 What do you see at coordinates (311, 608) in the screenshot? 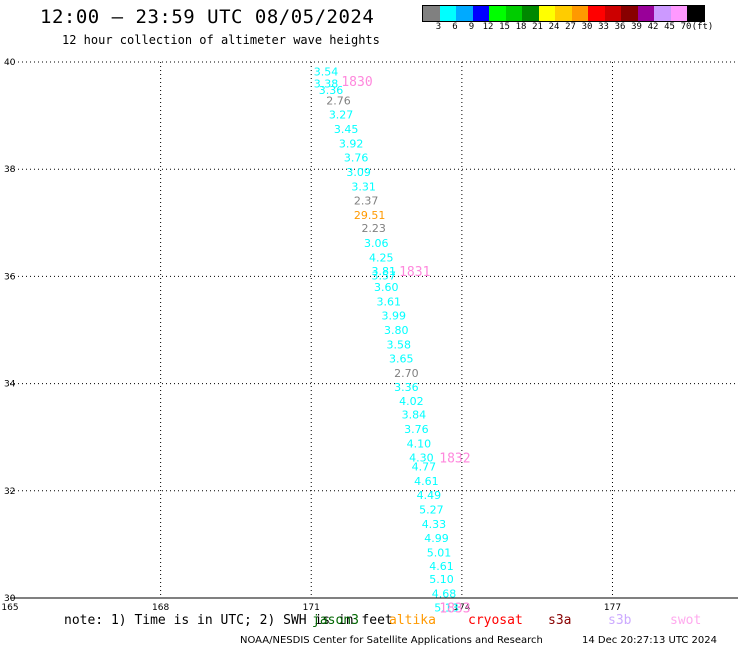
I see `x-tick-label: 171` at bounding box center [311, 608].